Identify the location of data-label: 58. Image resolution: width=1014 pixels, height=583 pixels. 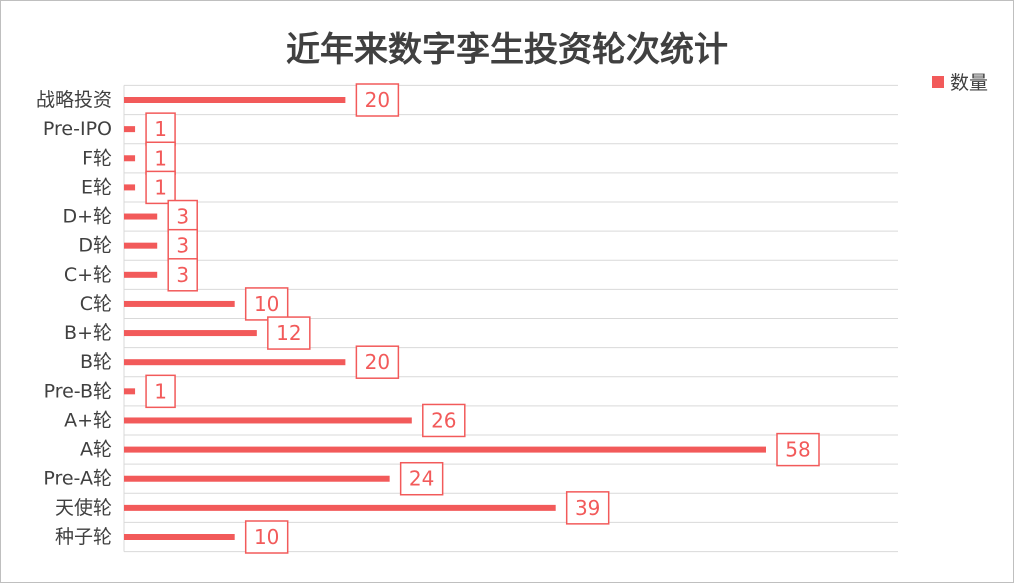
(797, 450).